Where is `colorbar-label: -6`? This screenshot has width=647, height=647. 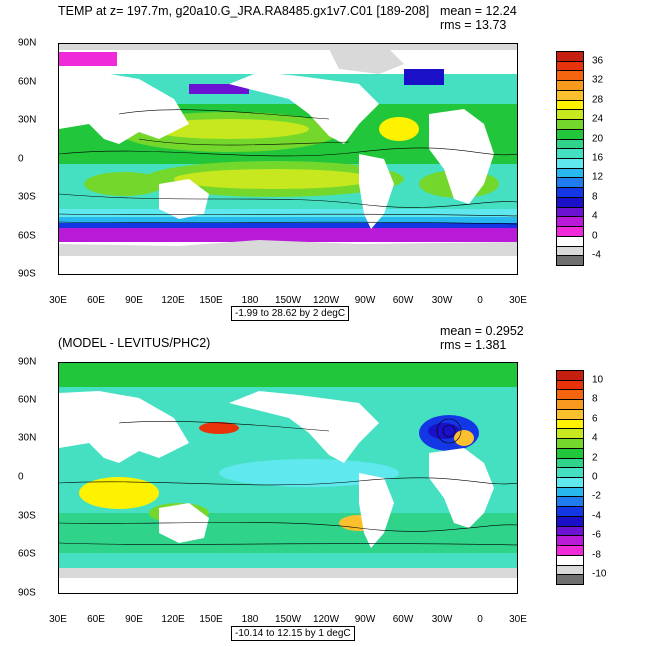
colorbar-label: -6 is located at coordinates (596, 535).